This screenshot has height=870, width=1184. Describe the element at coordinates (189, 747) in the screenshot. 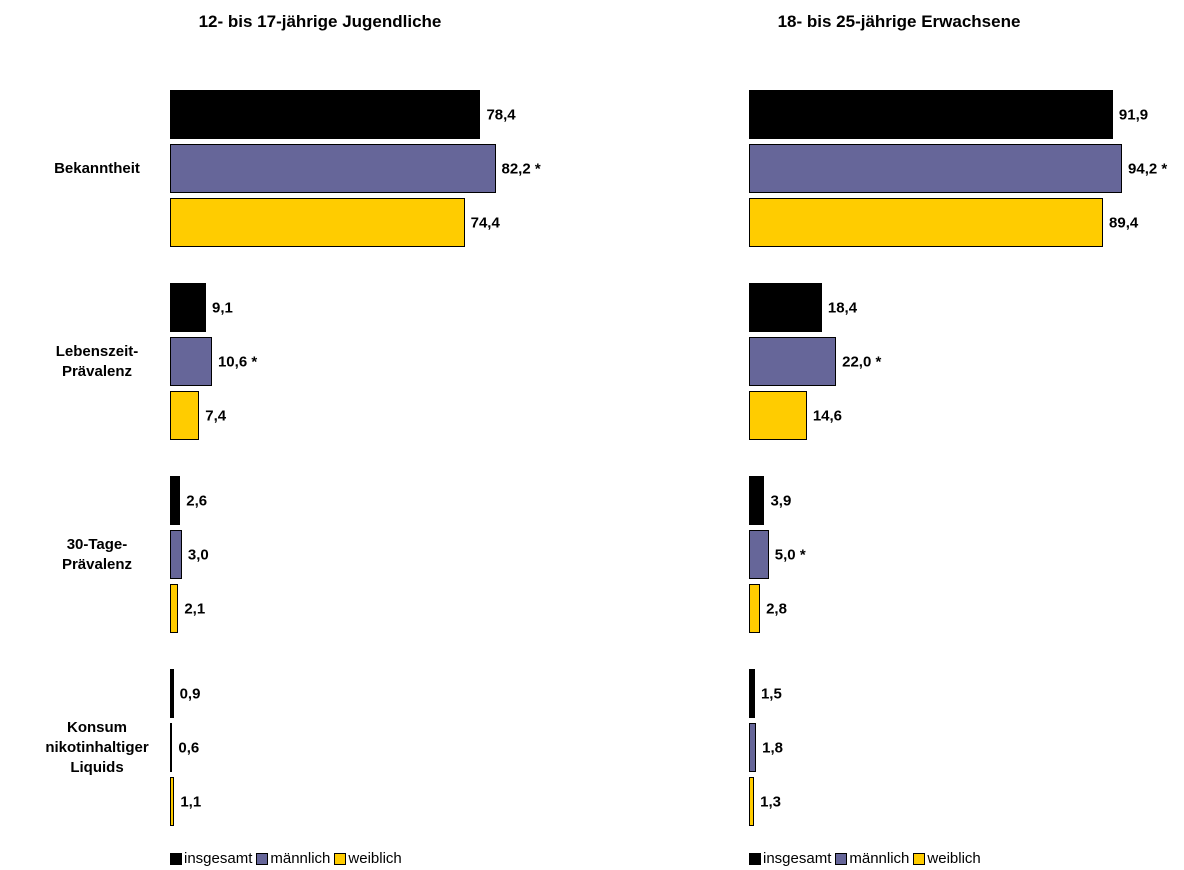

I see `value-label: 0,6` at that location.